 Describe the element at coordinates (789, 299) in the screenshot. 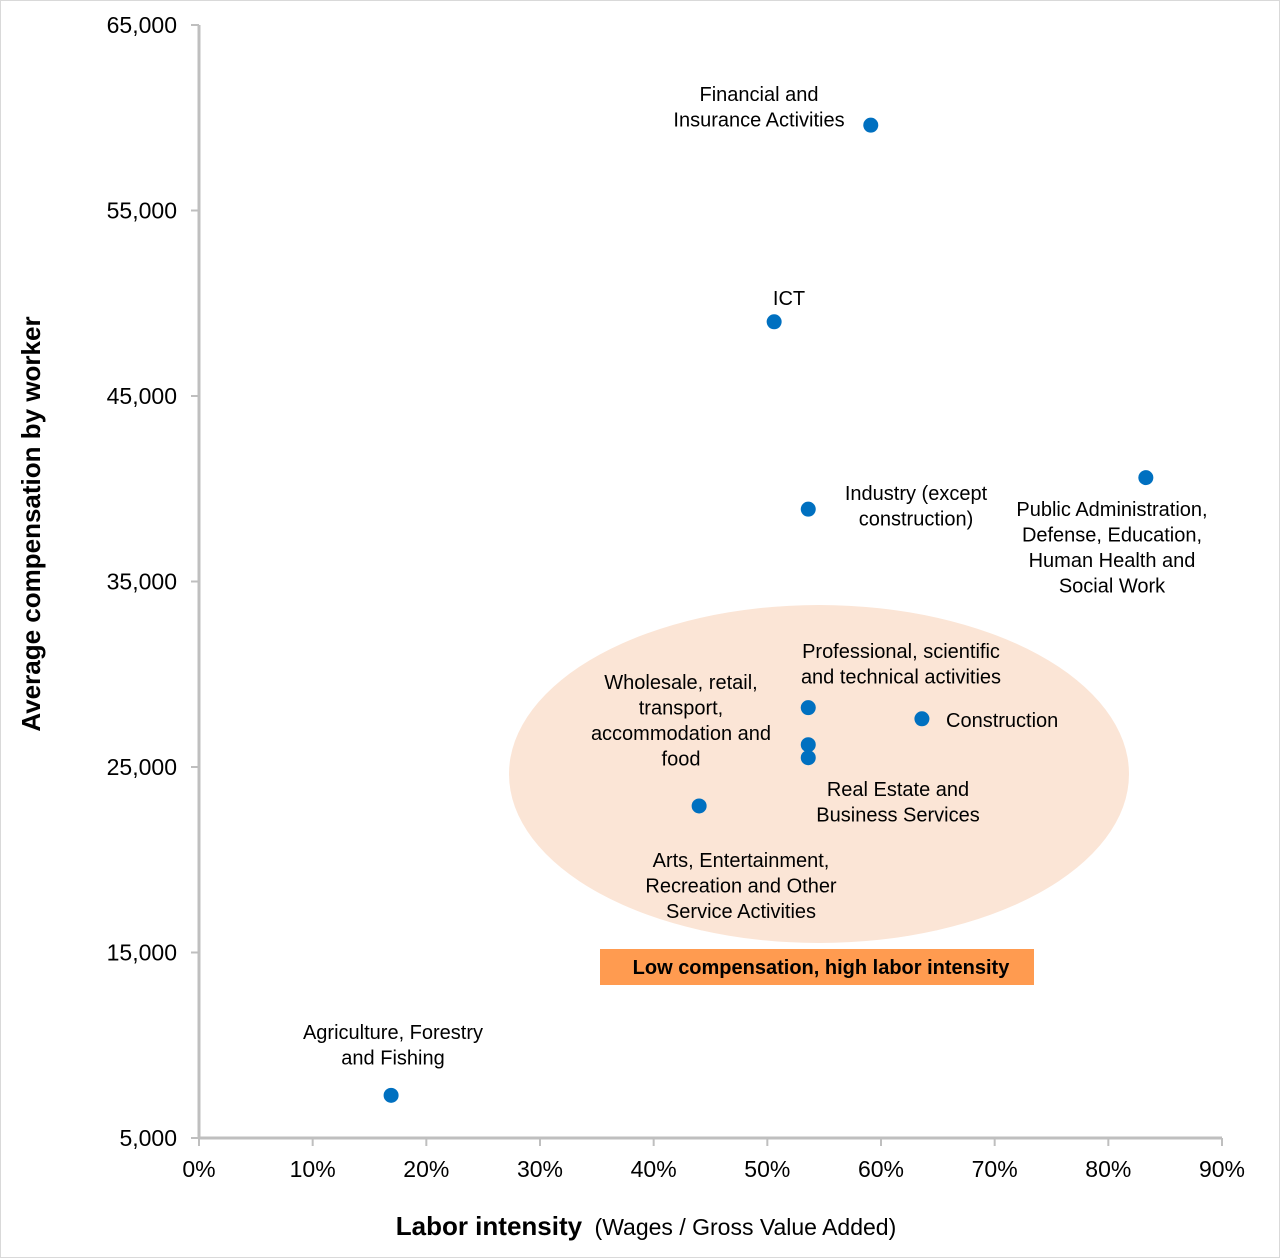

I see `data-label: ICT` at that location.